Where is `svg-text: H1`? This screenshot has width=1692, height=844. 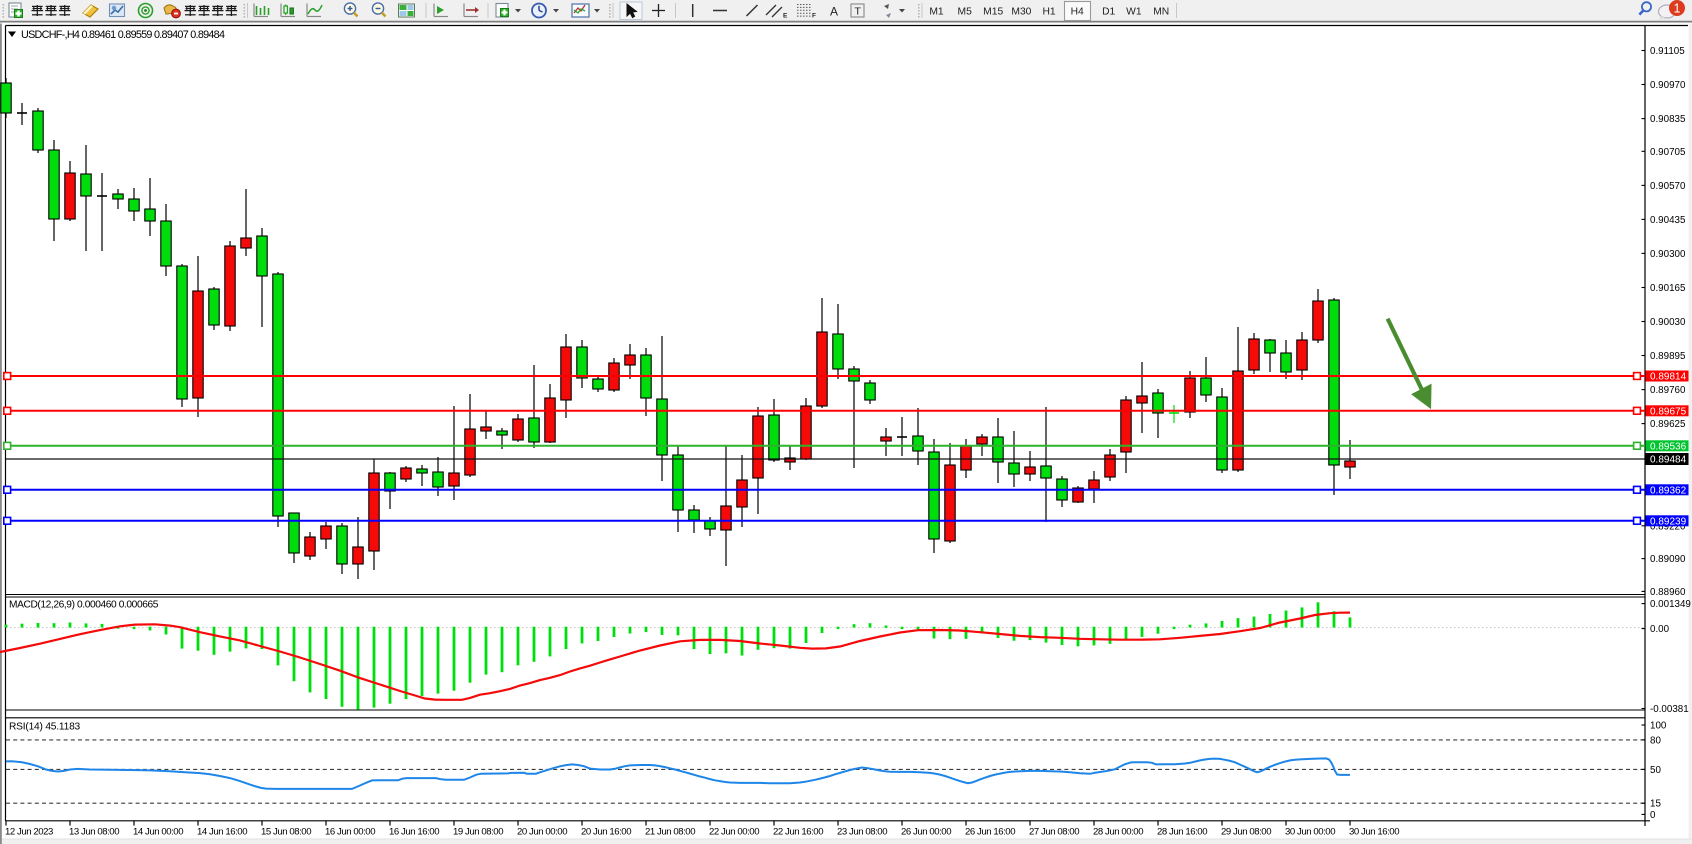
svg-text: H1 is located at coordinates (1049, 12).